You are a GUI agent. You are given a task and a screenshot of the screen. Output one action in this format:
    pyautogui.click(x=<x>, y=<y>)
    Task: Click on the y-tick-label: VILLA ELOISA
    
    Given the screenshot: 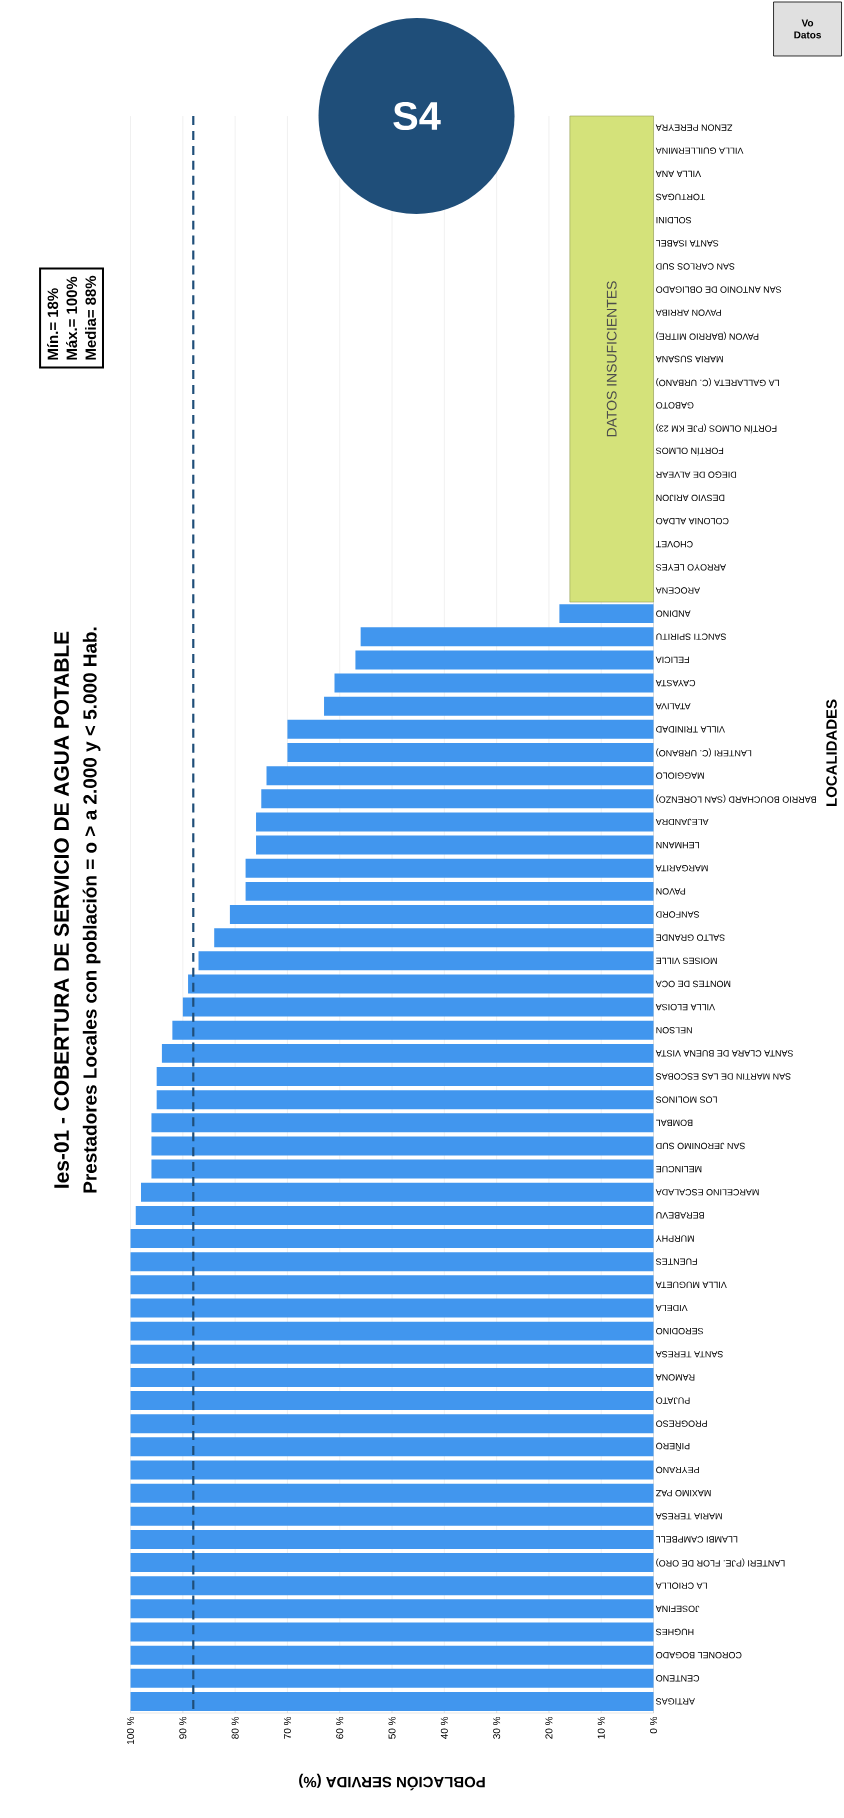 What is the action you would take?
    pyautogui.click(x=685, y=1007)
    